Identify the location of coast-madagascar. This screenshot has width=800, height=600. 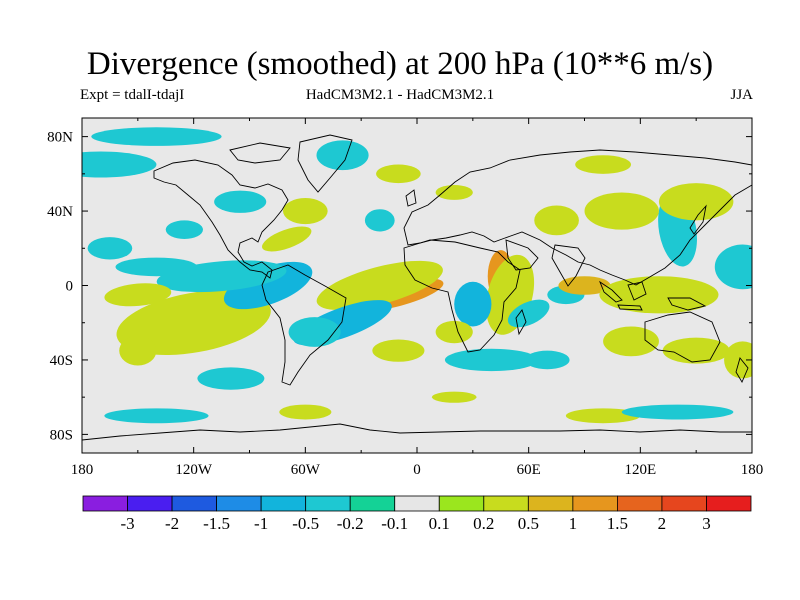
(521, 322).